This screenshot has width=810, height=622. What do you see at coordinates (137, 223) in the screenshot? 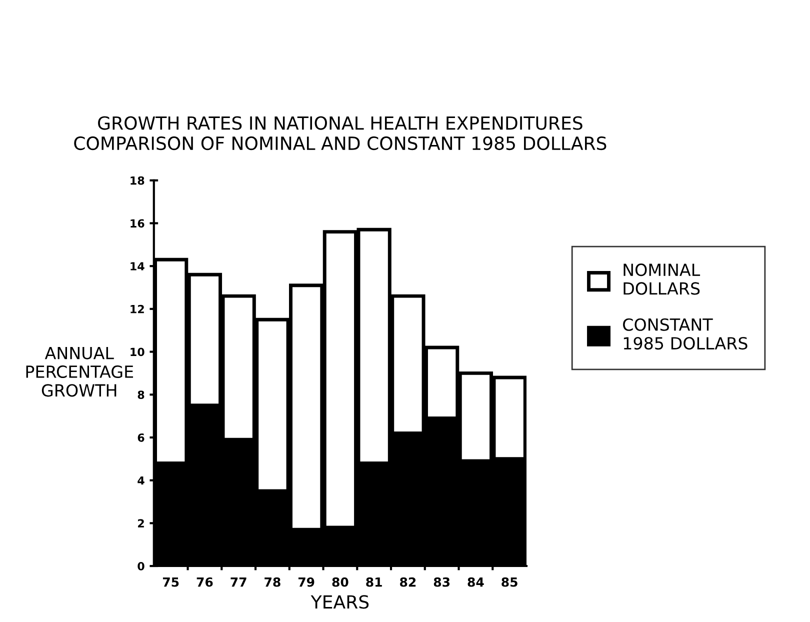
I see `y-tick-label: 16` at bounding box center [137, 223].